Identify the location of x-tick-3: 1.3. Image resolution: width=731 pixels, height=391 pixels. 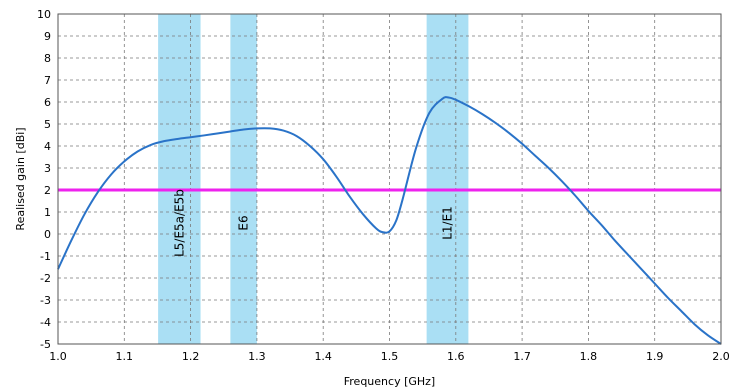
(257, 356).